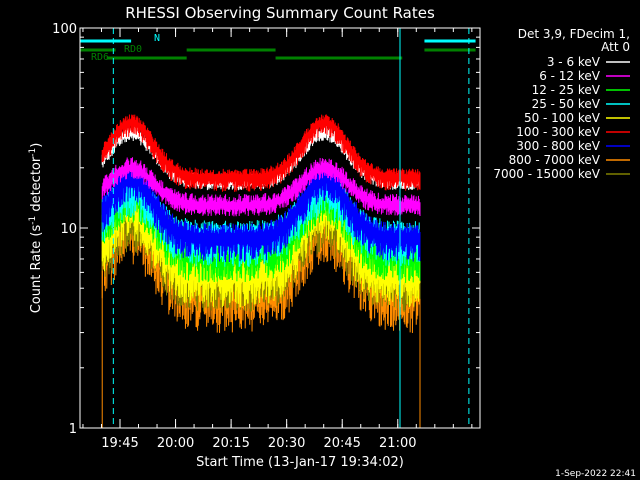 Image resolution: width=640 pixels, height=480 pixels. I want to click on x-tick-label: 20:15, so click(230, 443).